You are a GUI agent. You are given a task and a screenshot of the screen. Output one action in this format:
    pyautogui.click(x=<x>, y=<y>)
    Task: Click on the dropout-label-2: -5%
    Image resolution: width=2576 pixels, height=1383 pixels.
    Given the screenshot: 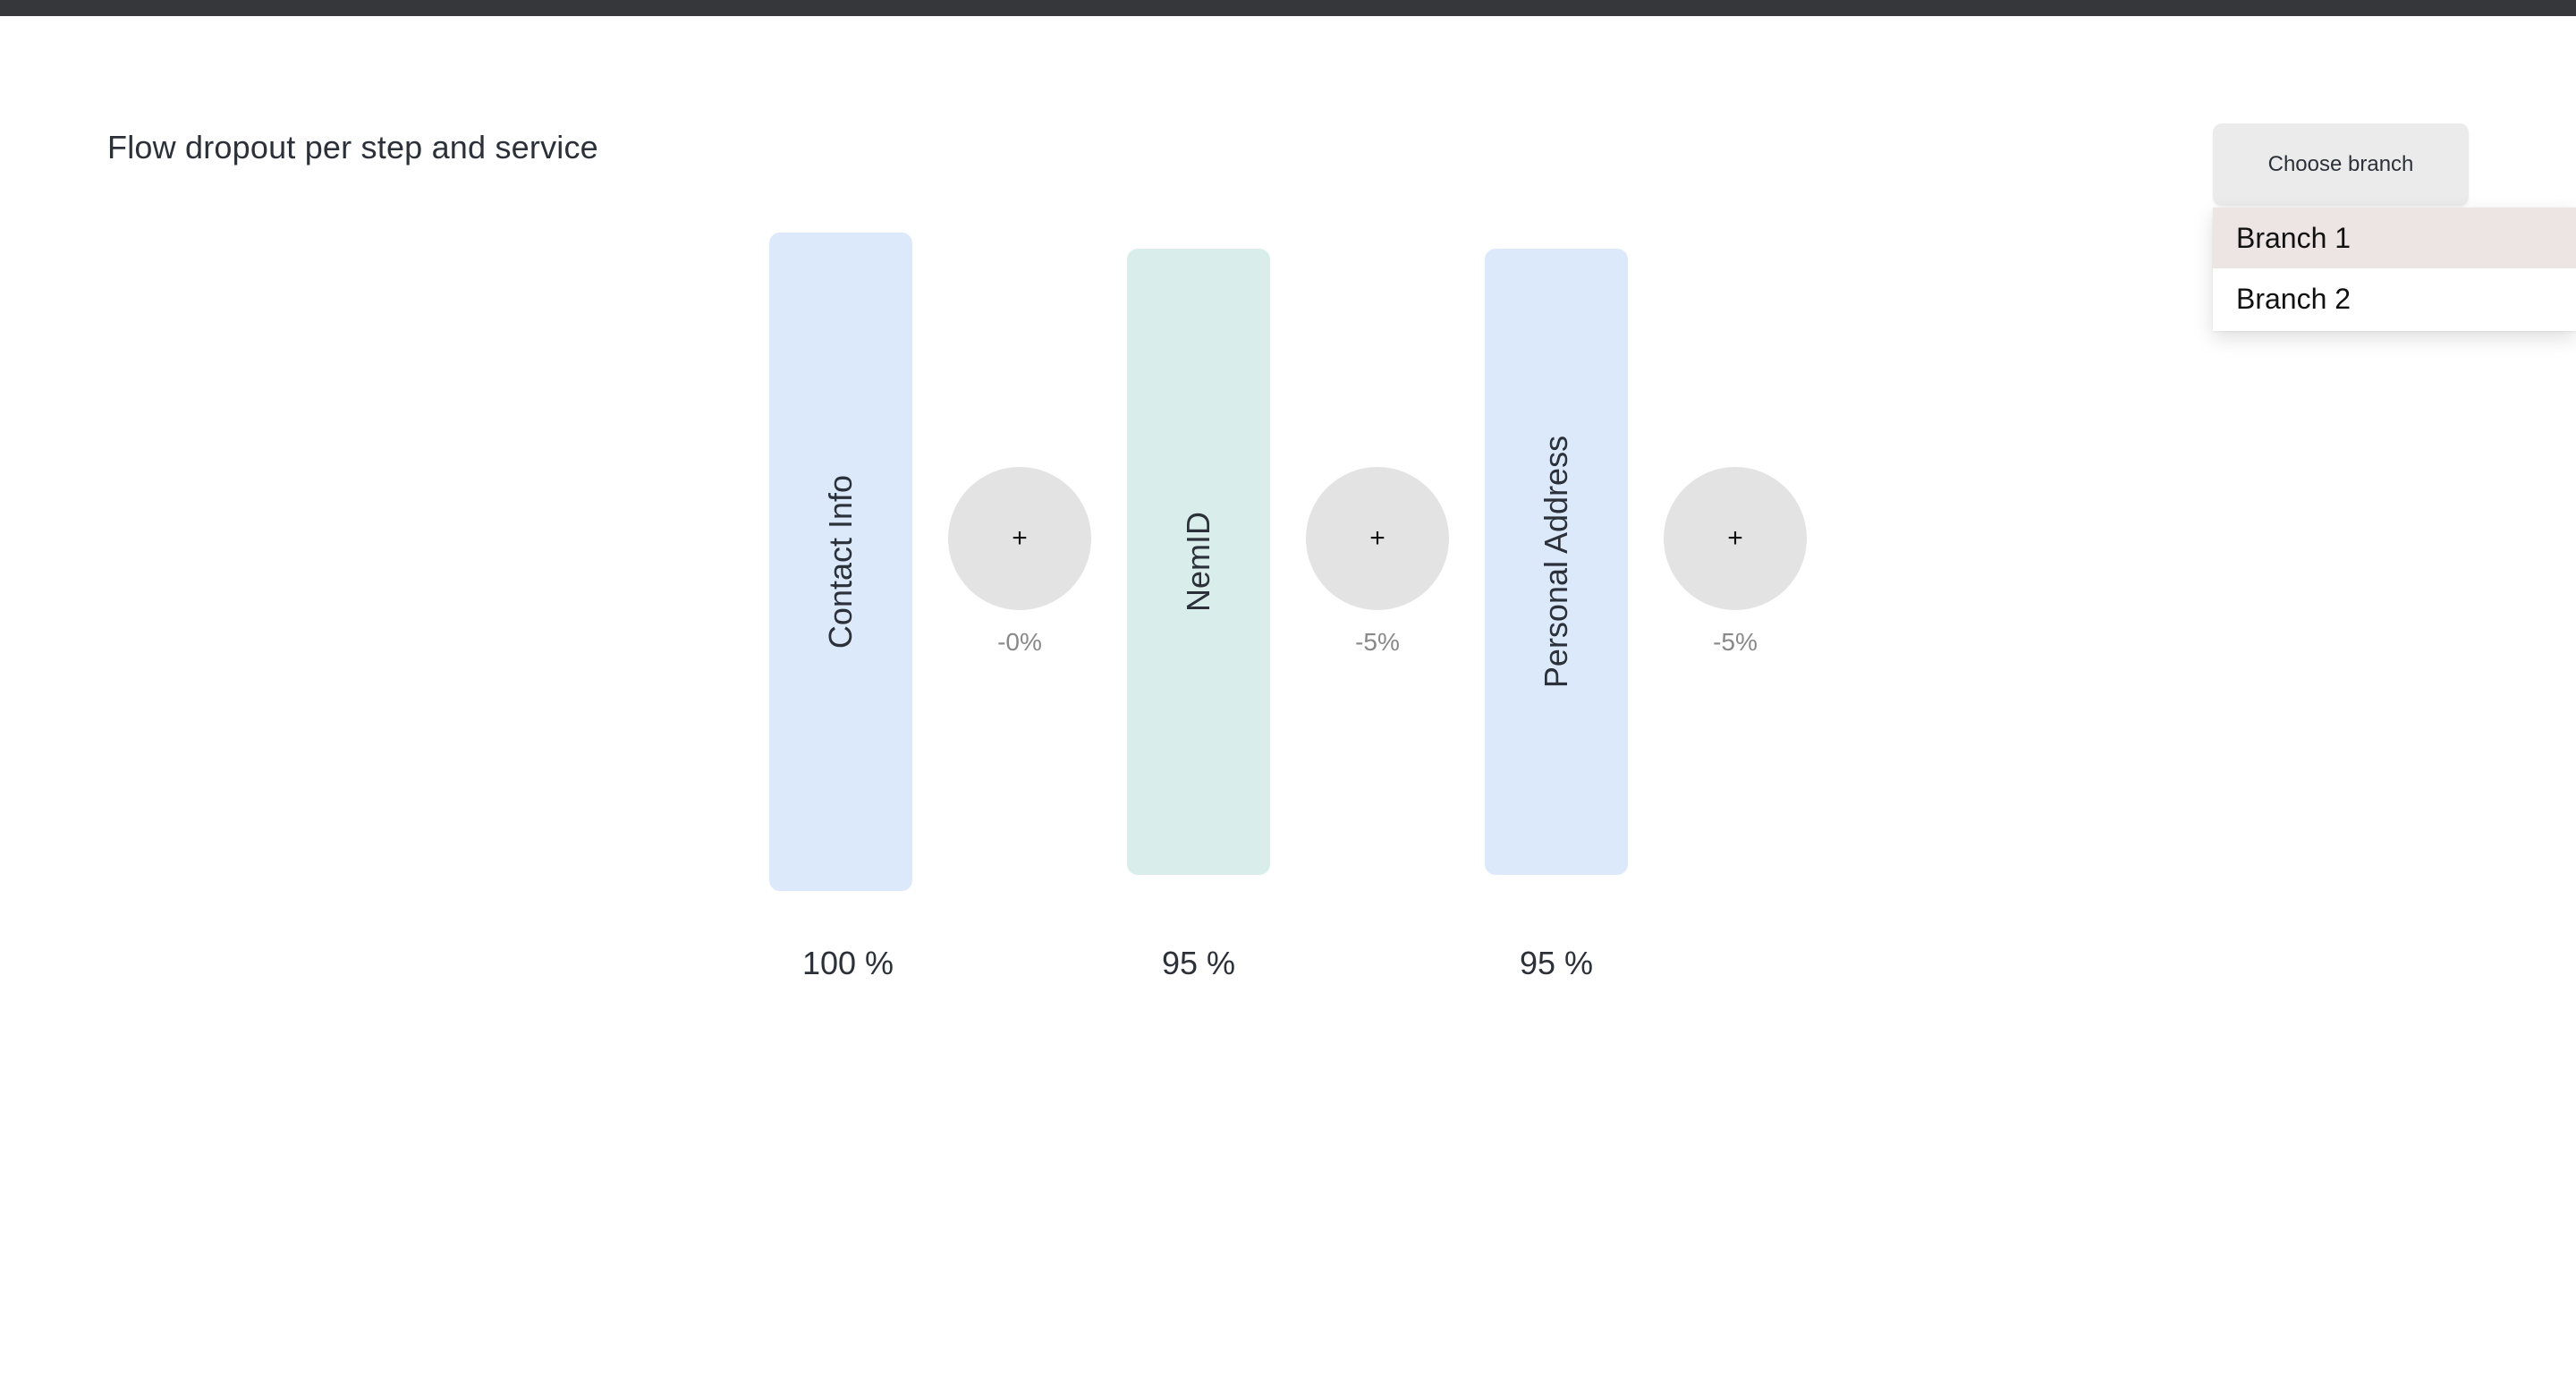 What is the action you would take?
    pyautogui.click(x=1377, y=642)
    